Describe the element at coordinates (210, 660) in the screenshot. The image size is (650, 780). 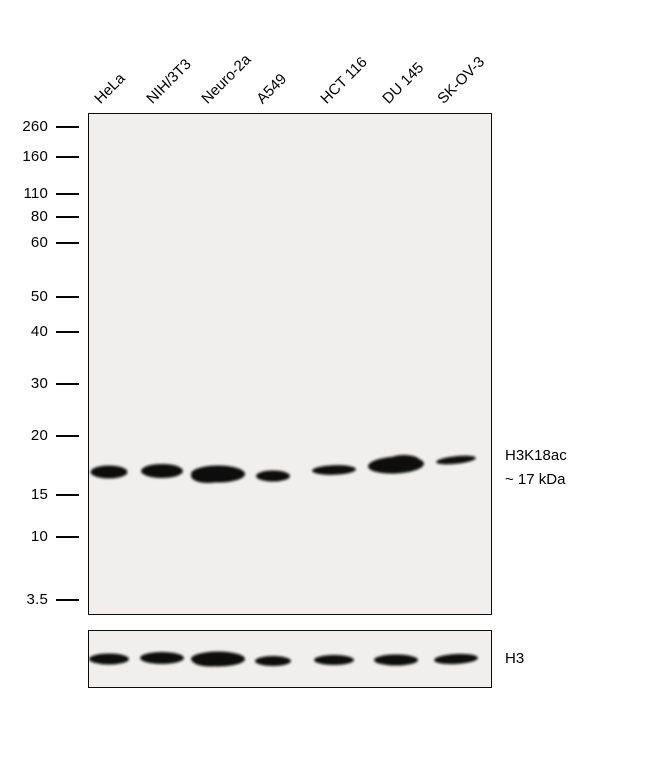
I see `control-band-neuro2a-blob` at that location.